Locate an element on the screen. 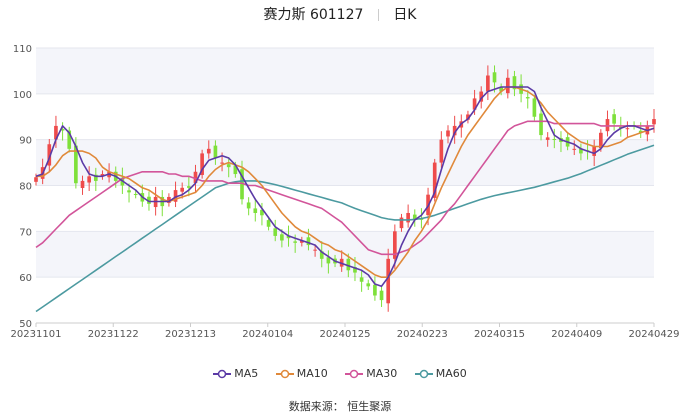  y-tick-label: 70 is located at coordinates (25, 232).